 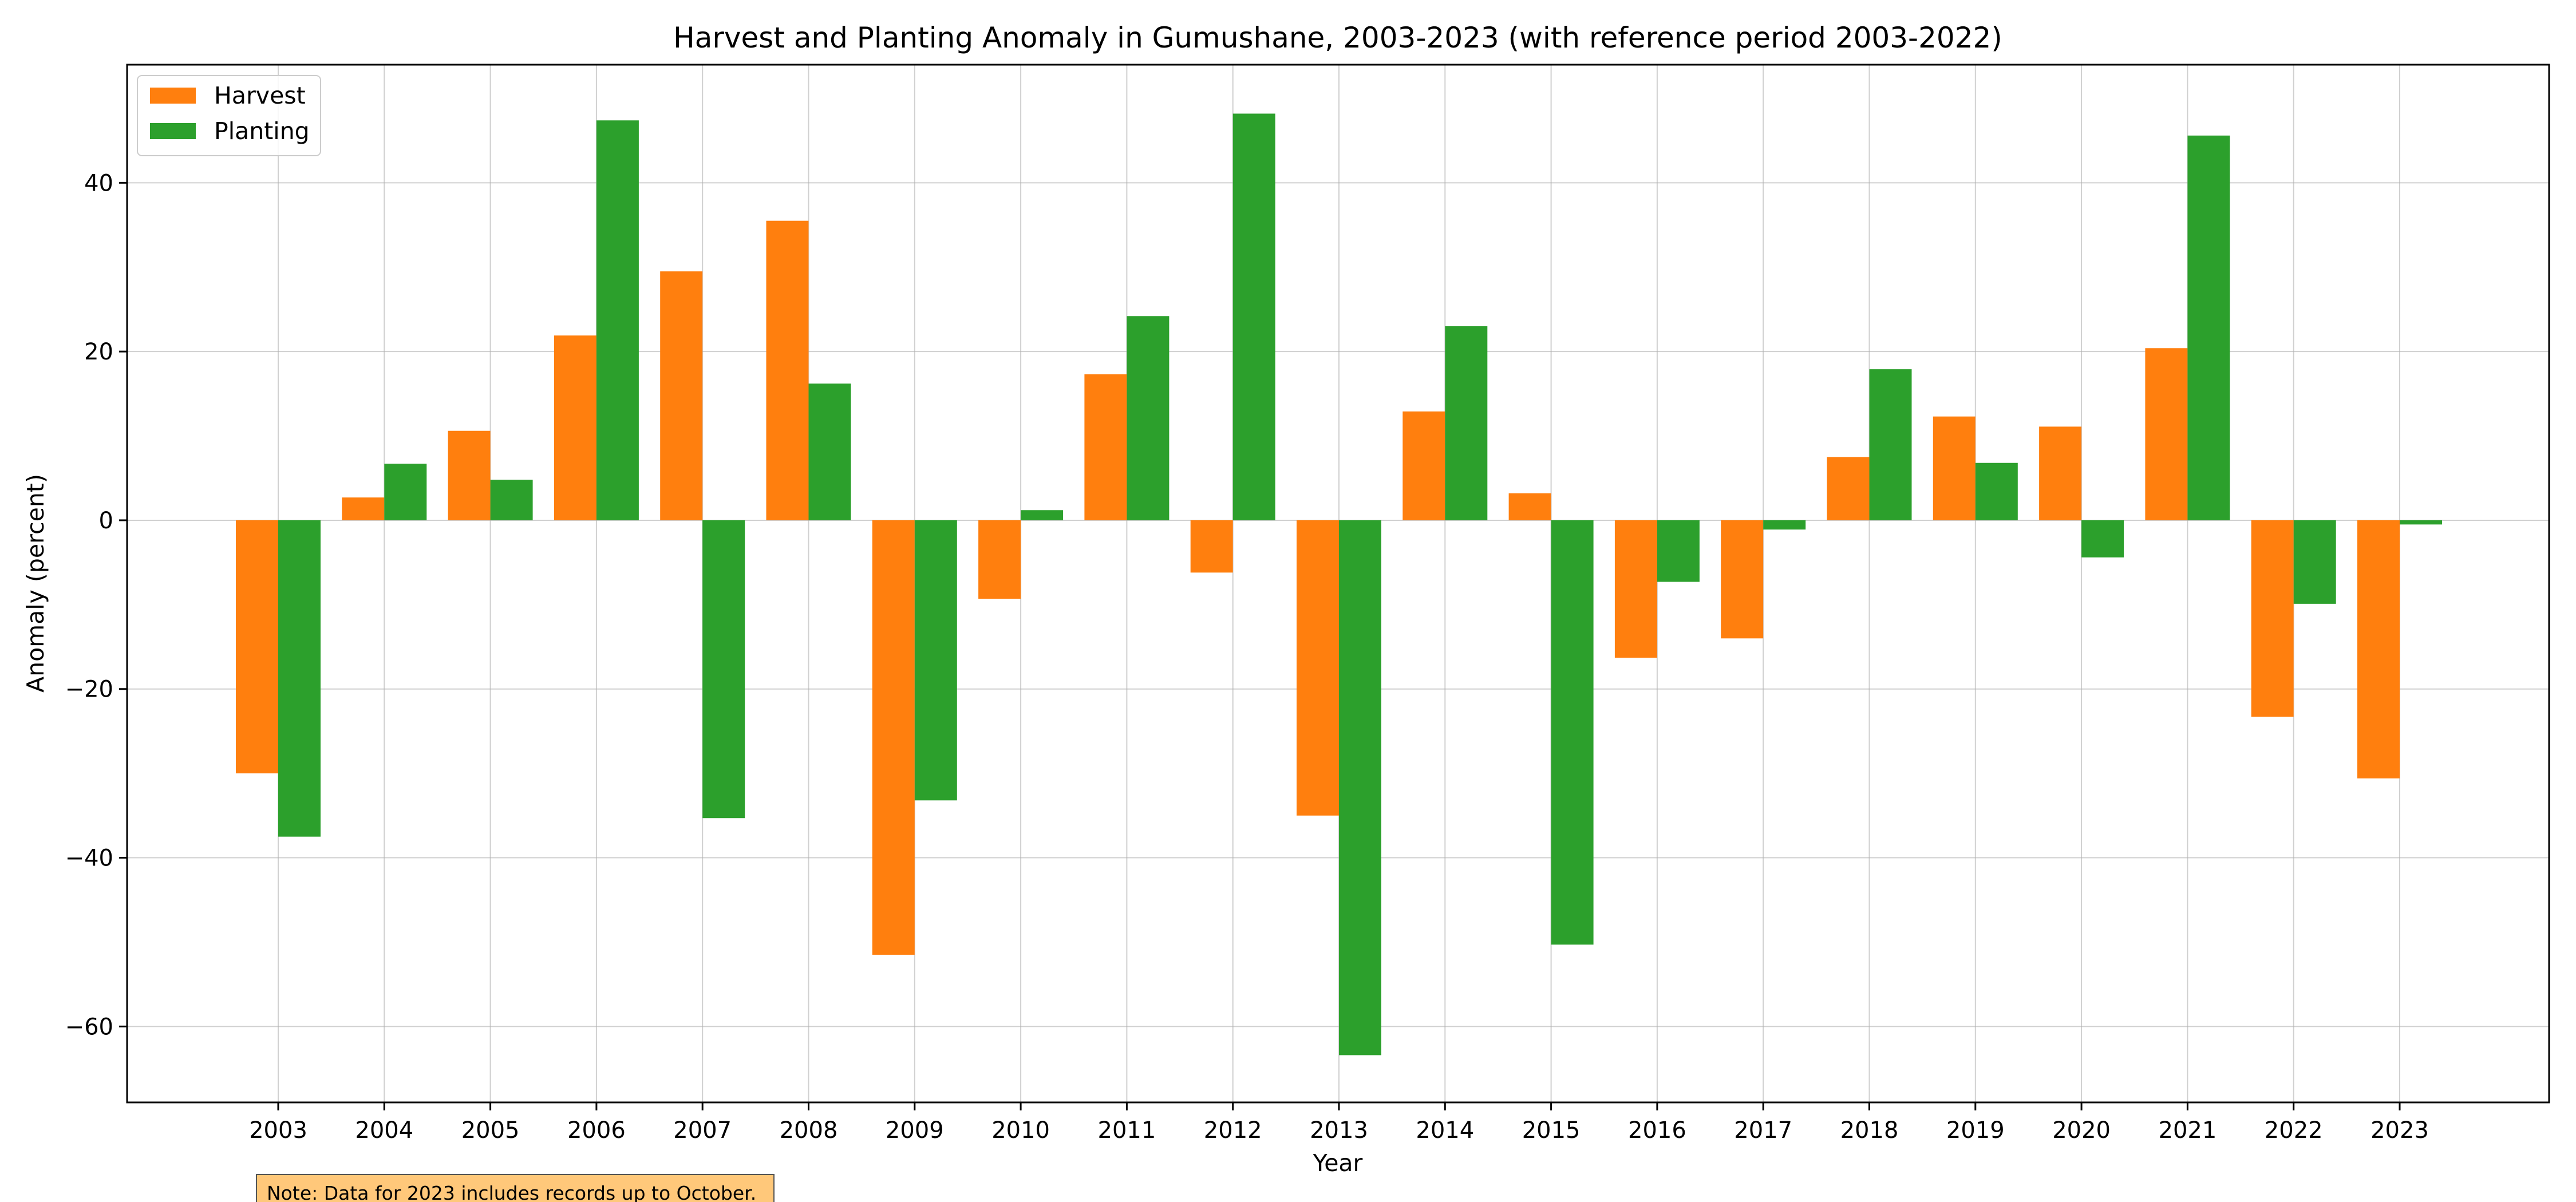 I want to click on legend: Harvest Planting, so click(x=229, y=116).